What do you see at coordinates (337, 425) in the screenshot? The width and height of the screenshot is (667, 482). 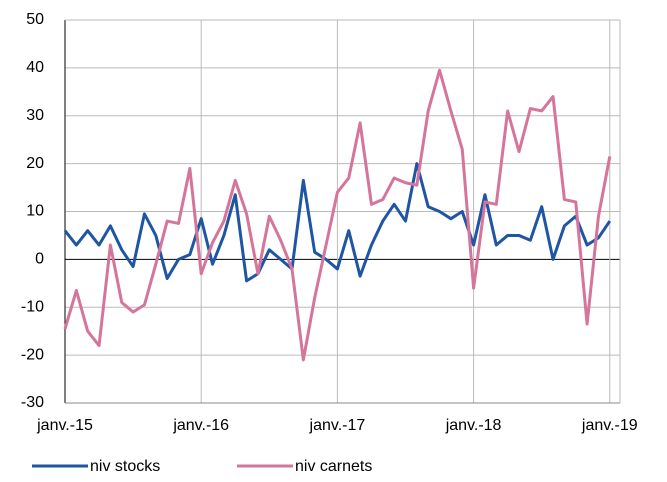 I see `x-tick-label: janv.-17` at bounding box center [337, 425].